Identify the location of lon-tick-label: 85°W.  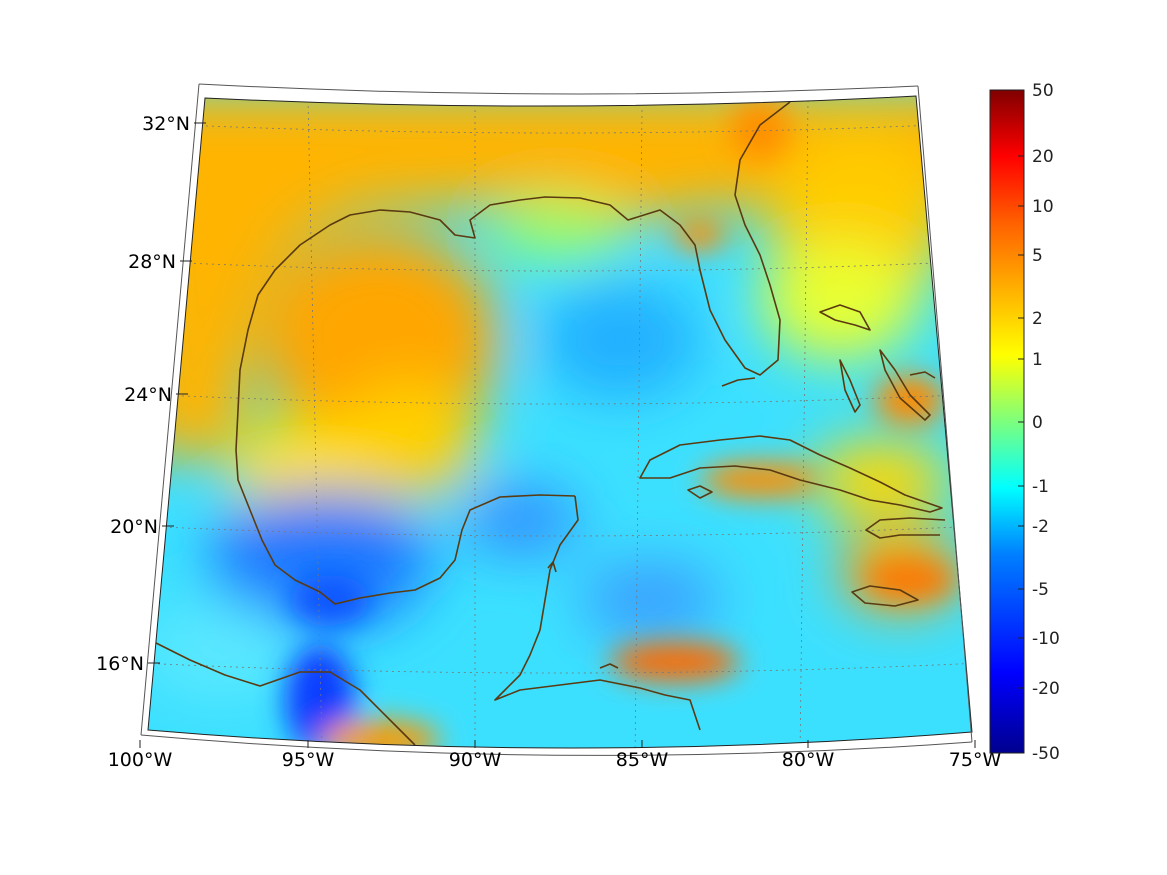
(642, 760).